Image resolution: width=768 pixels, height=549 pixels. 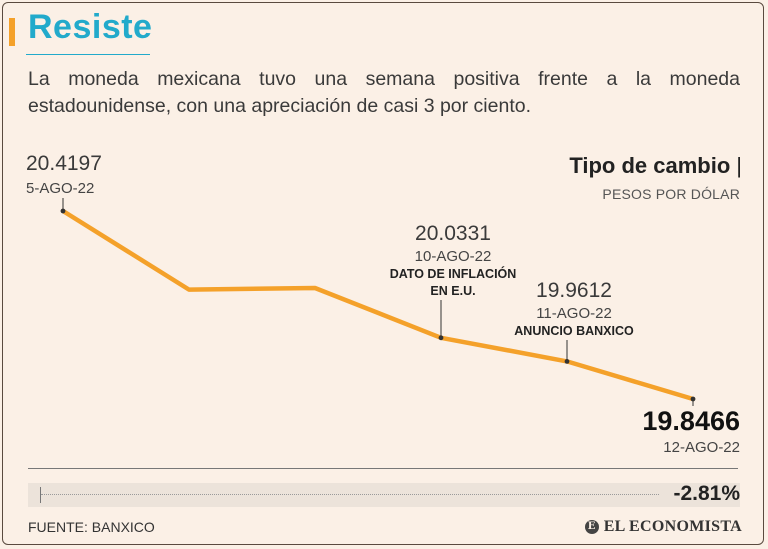 I want to click on annotation-date-3: 12-AGO-22, so click(x=701, y=447).